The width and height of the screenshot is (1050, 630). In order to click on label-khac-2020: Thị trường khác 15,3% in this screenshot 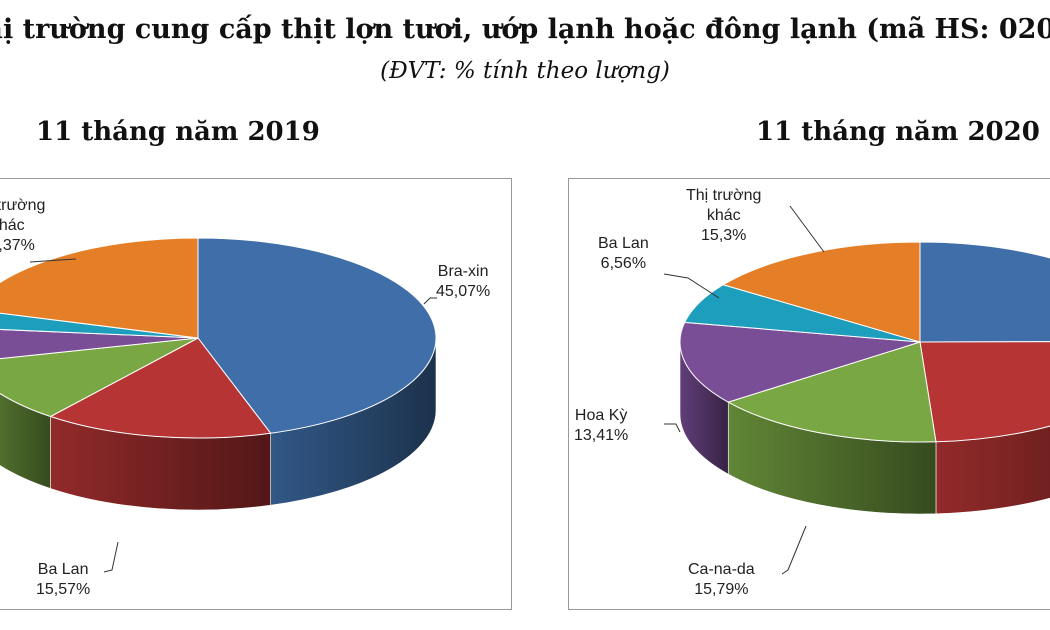, I will do `click(723, 216)`.